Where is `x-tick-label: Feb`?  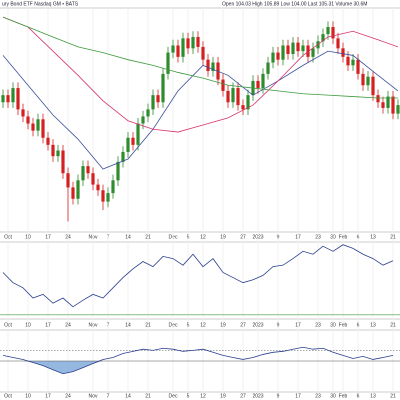
x-tick-label: Feb is located at coordinates (343, 396).